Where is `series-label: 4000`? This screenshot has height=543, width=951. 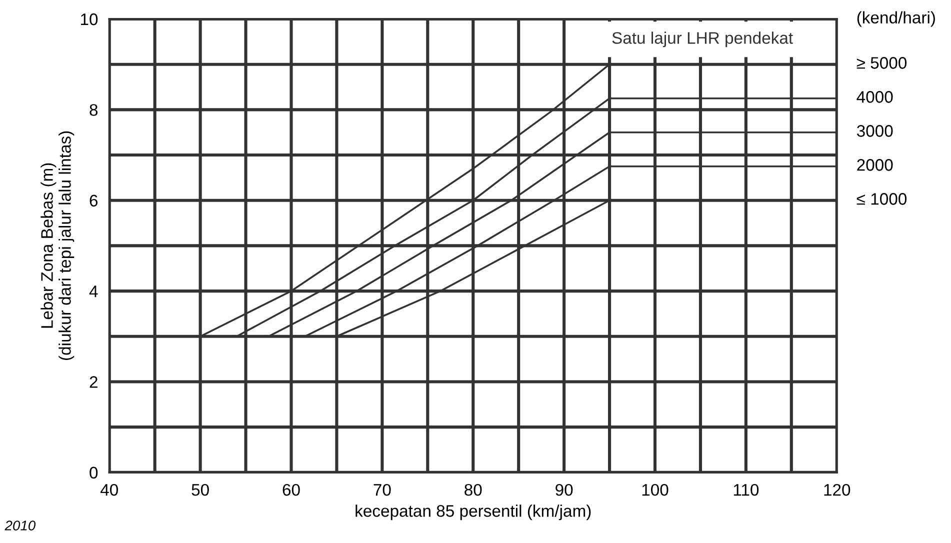 series-label: 4000 is located at coordinates (874, 97).